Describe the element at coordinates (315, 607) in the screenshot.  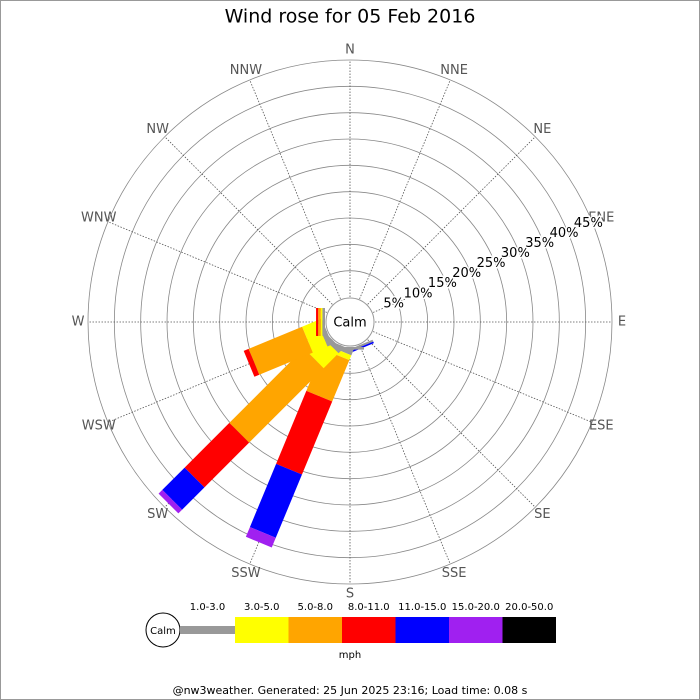
I see `legend-label: 5.0-8.0` at that location.